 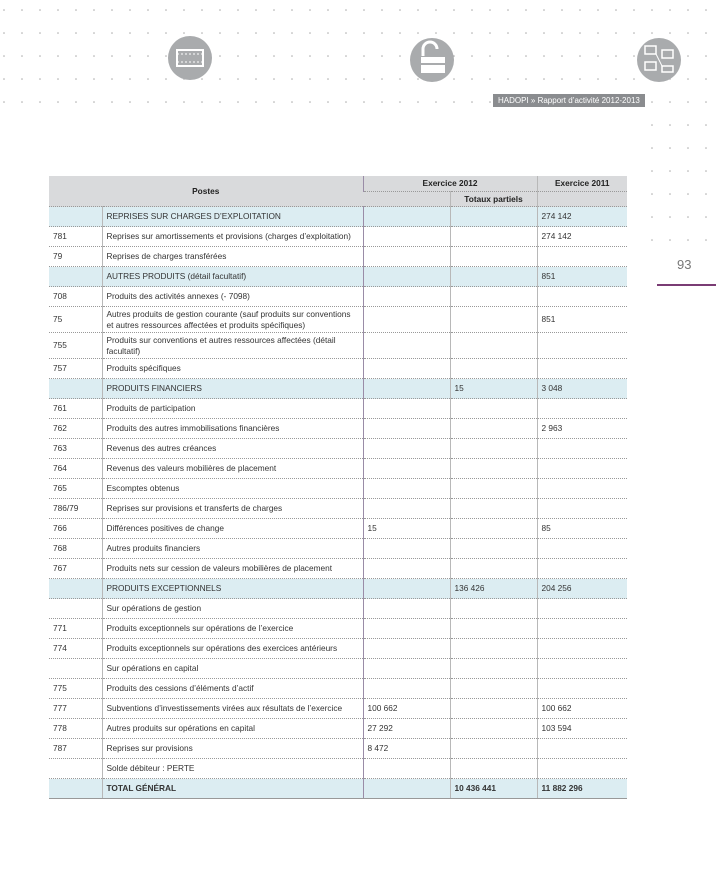 What do you see at coordinates (75, 688) in the screenshot?
I see `account-code: 775` at bounding box center [75, 688].